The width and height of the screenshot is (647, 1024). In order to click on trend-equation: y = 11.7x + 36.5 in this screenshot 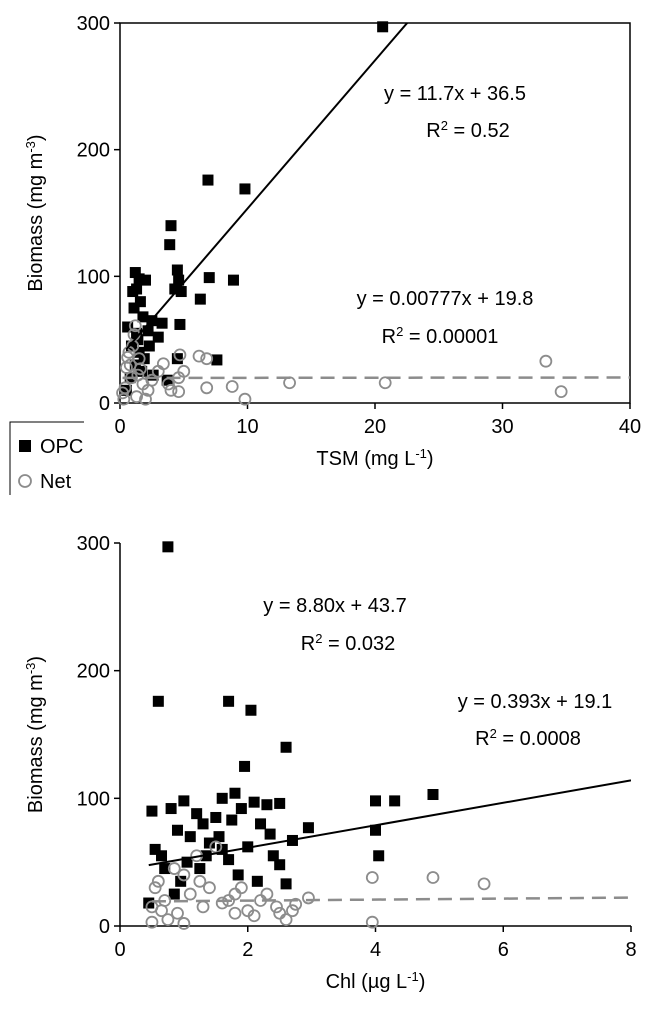, I will do `click(455, 94)`.